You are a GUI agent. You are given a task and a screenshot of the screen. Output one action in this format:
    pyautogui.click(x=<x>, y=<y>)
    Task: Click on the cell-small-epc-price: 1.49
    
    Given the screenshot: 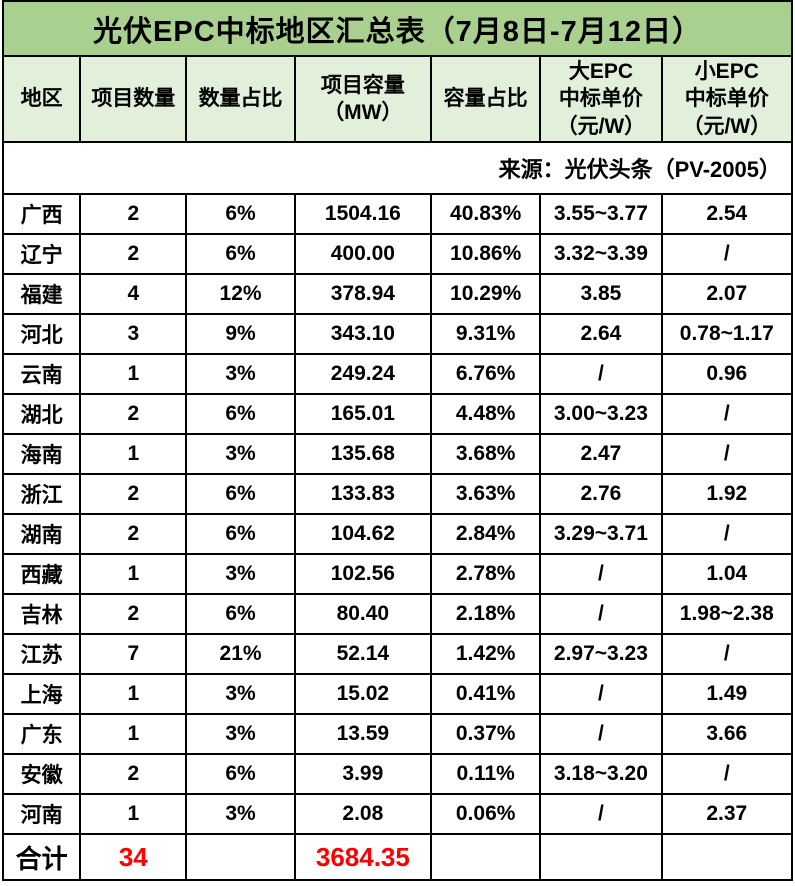 What is the action you would take?
    pyautogui.click(x=727, y=694)
    